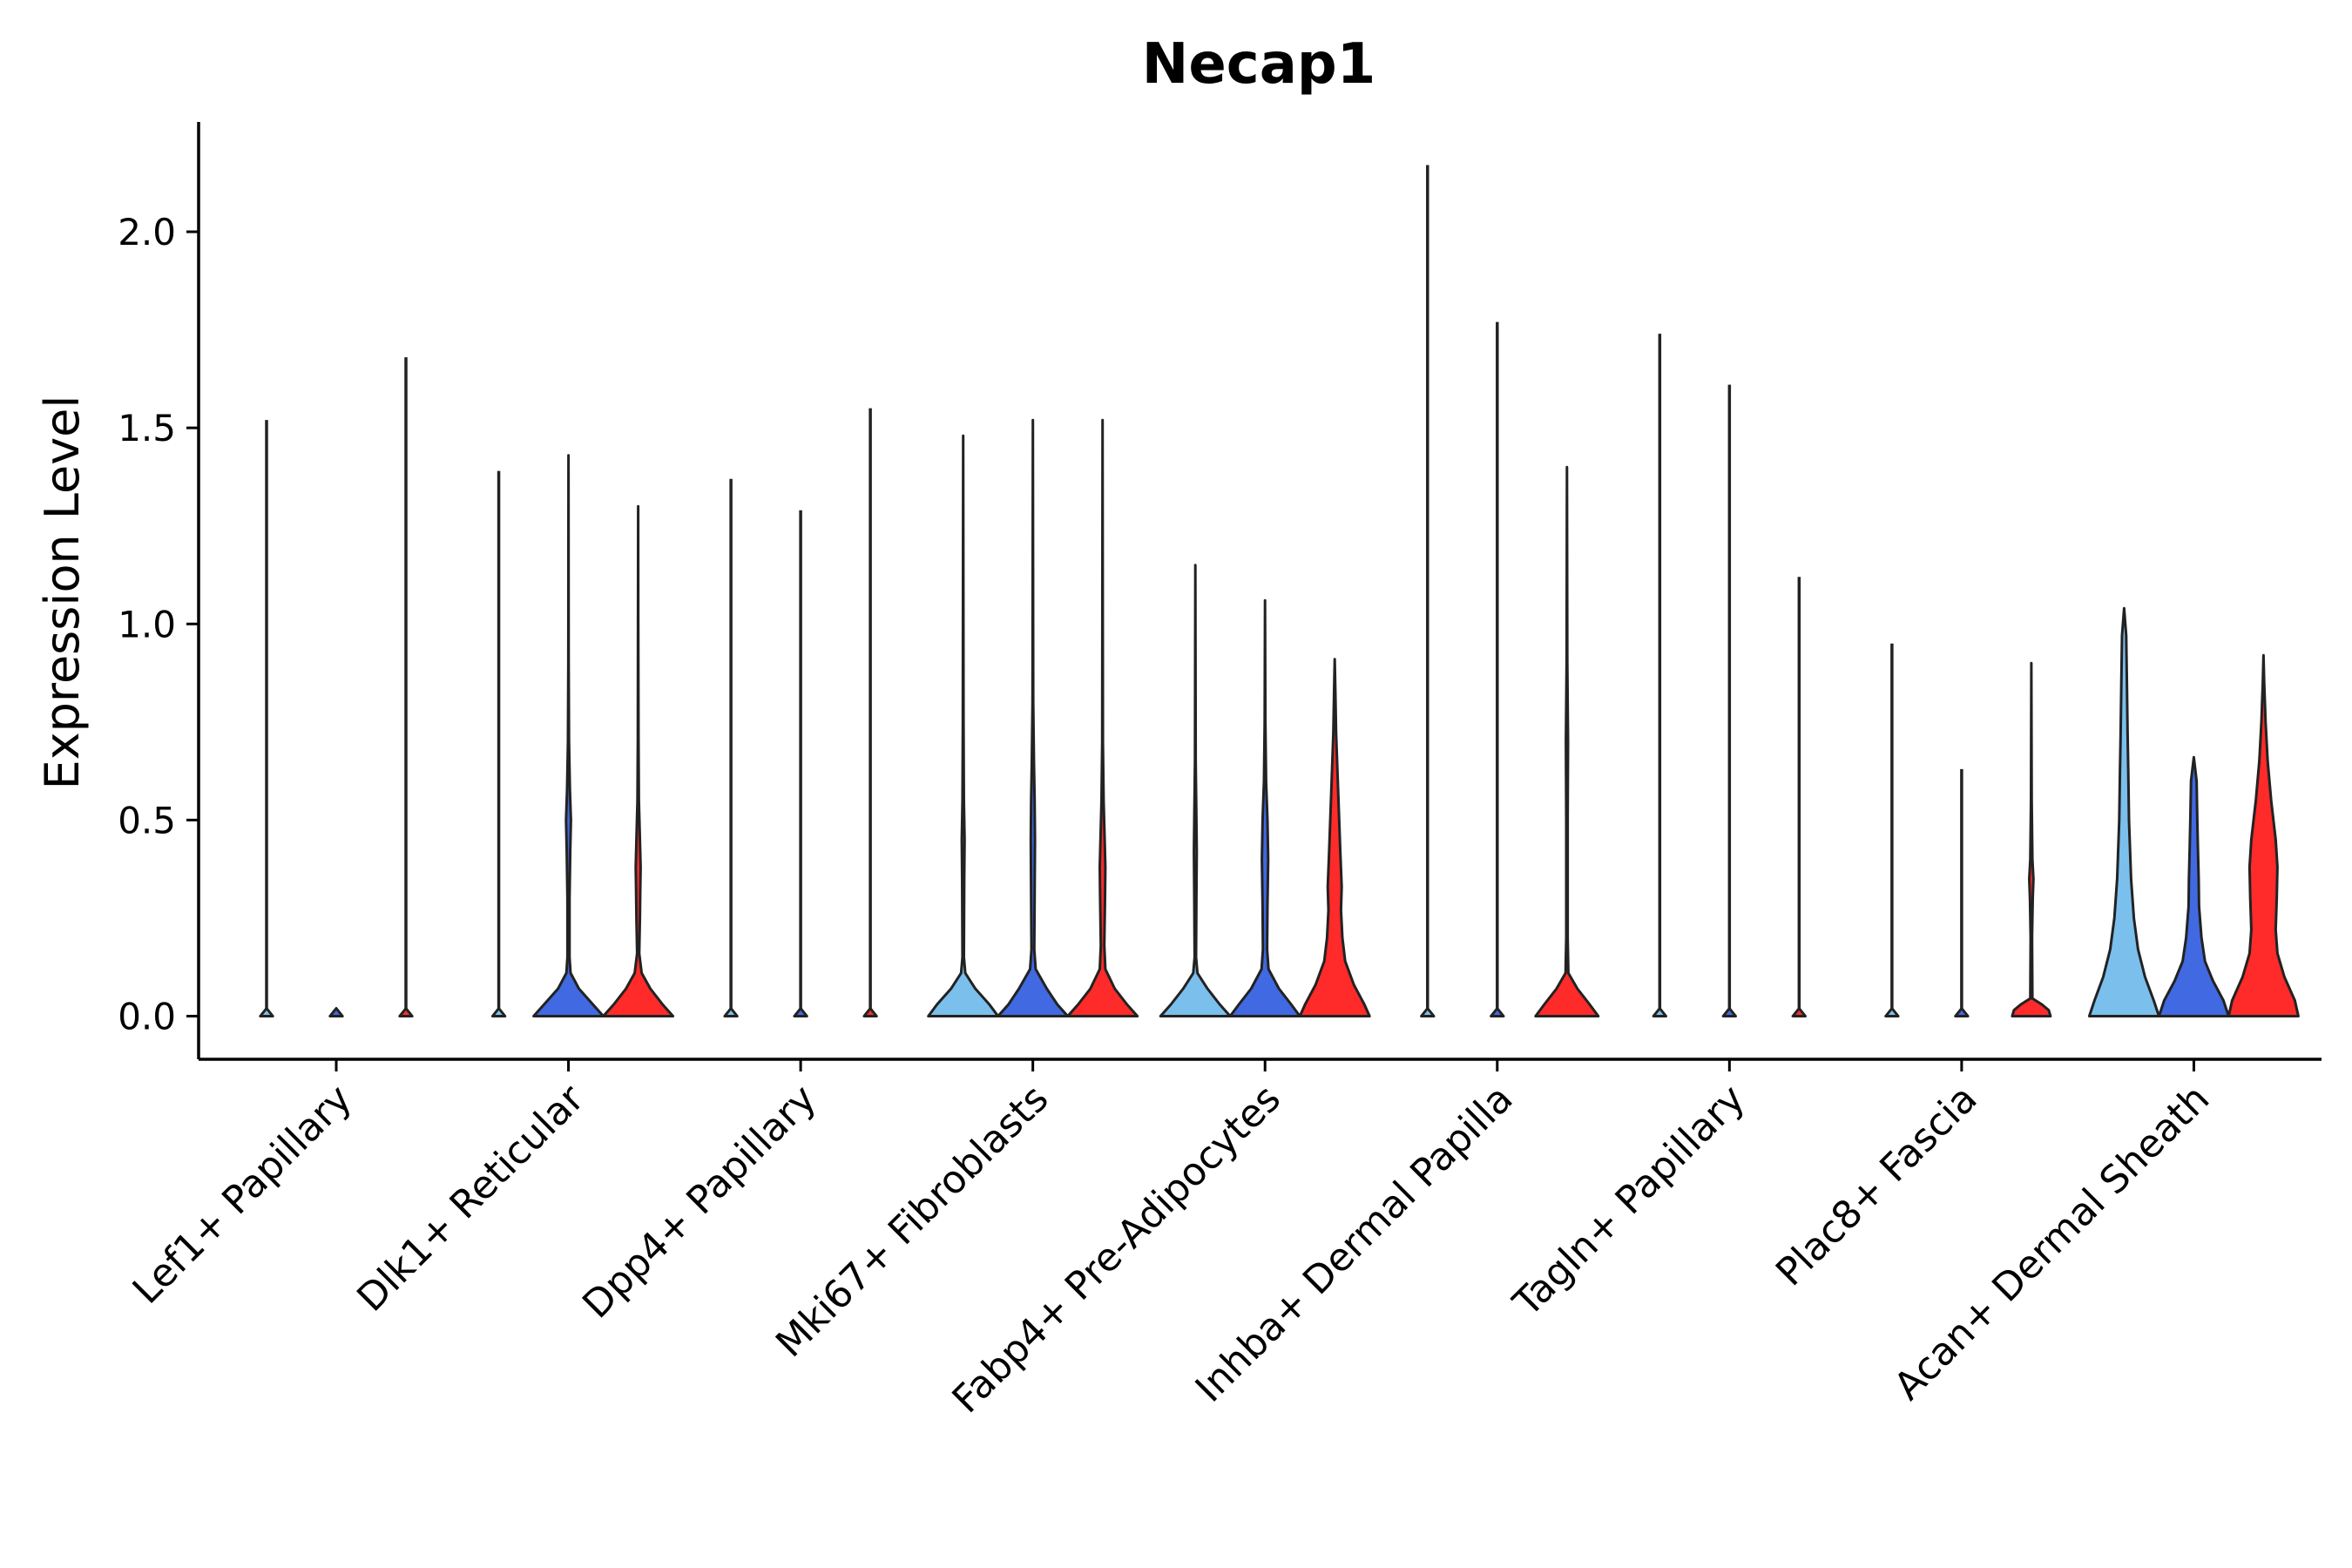 The width and height of the screenshot is (2352, 1568). What do you see at coordinates (1629, 1201) in the screenshot?
I see `x-category-label: Tagln+ Papillary` at bounding box center [1629, 1201].